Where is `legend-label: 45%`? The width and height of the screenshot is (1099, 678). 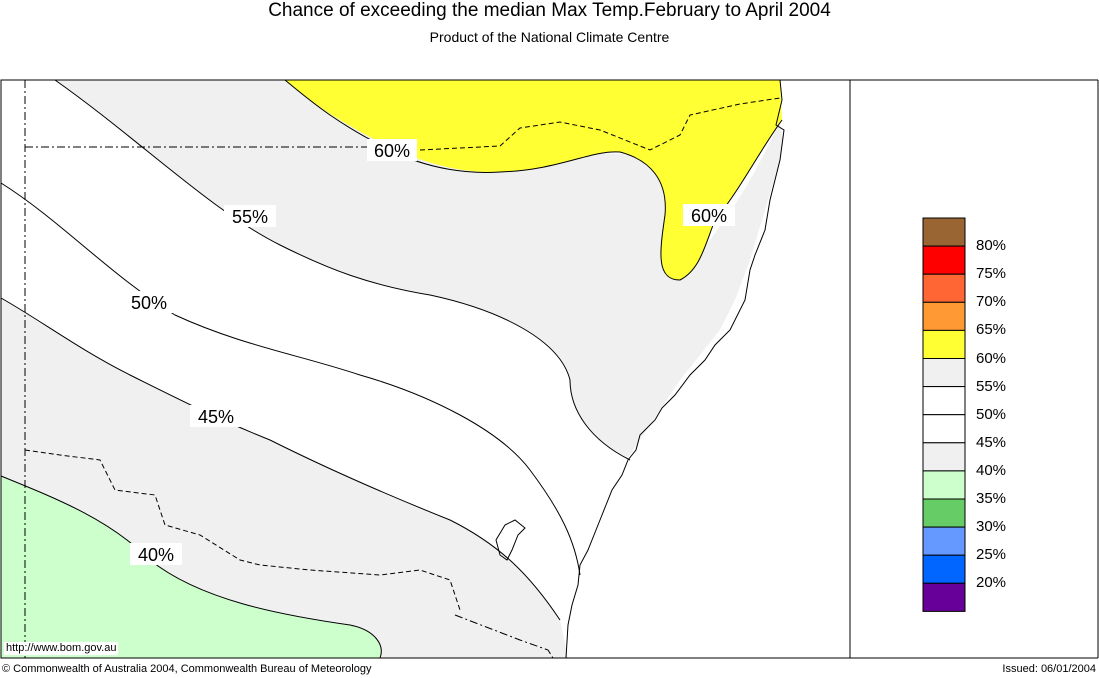
legend-label: 45% is located at coordinates (991, 442).